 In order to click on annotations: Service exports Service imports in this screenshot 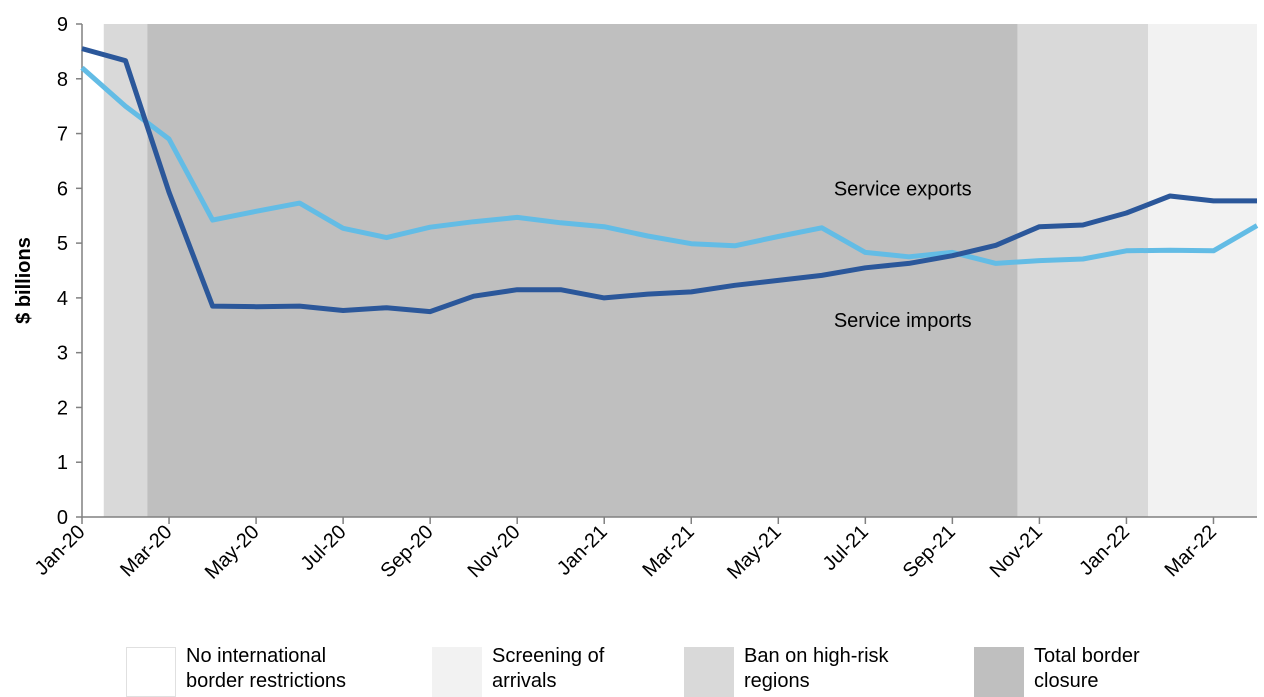, I will do `click(903, 254)`.